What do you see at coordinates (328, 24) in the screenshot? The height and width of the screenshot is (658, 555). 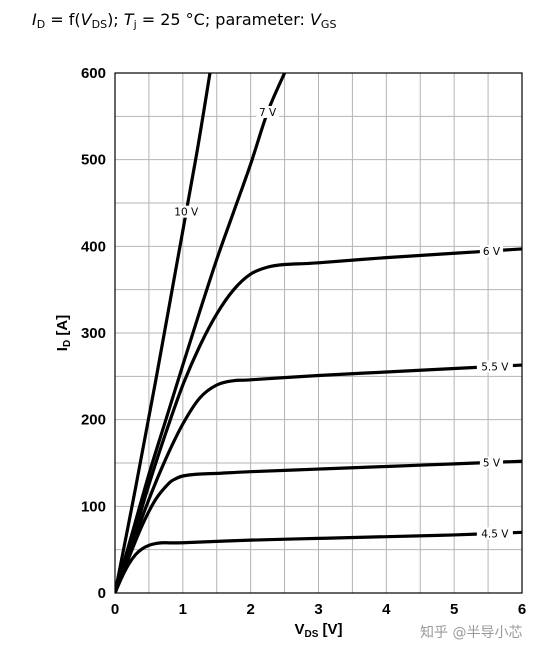 I see `title-vgs-subscript: GS` at bounding box center [328, 24].